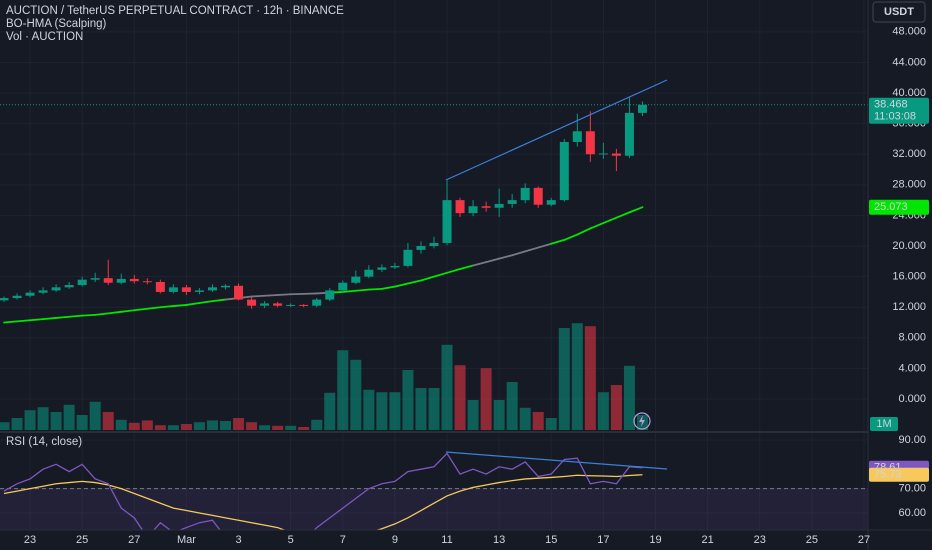 The height and width of the screenshot is (550, 932). What do you see at coordinates (642, 421) in the screenshot?
I see `alert-icon` at bounding box center [642, 421].